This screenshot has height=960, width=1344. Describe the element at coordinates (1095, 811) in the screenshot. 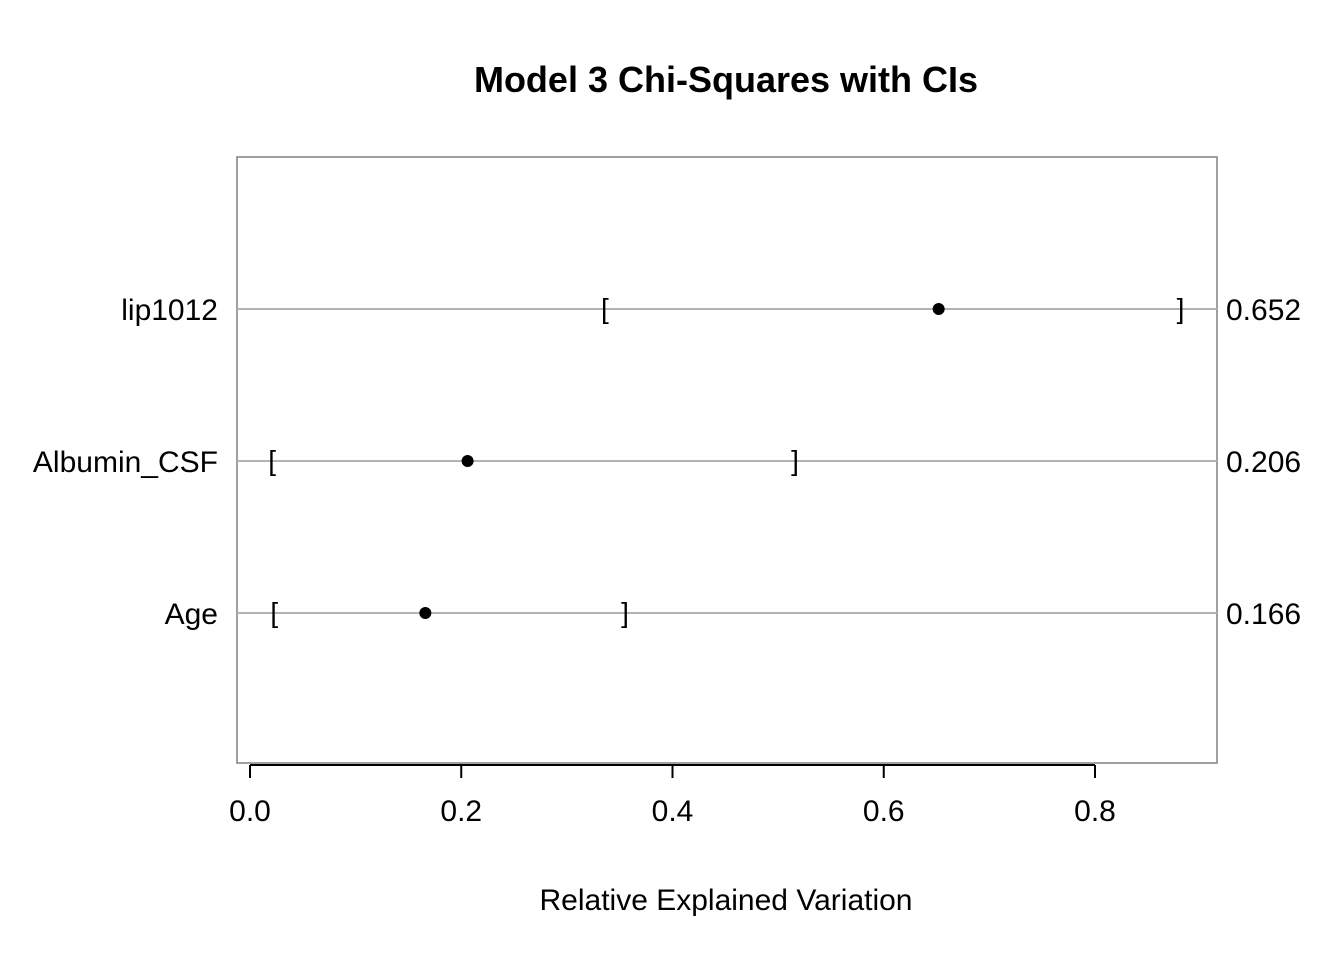

I see `x-tick-label: 0.8` at that location.